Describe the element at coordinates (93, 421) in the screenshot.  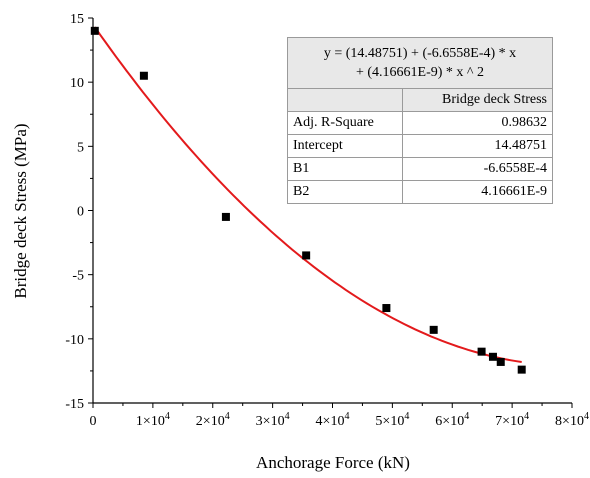
I see `x-tick-label: 0` at that location.